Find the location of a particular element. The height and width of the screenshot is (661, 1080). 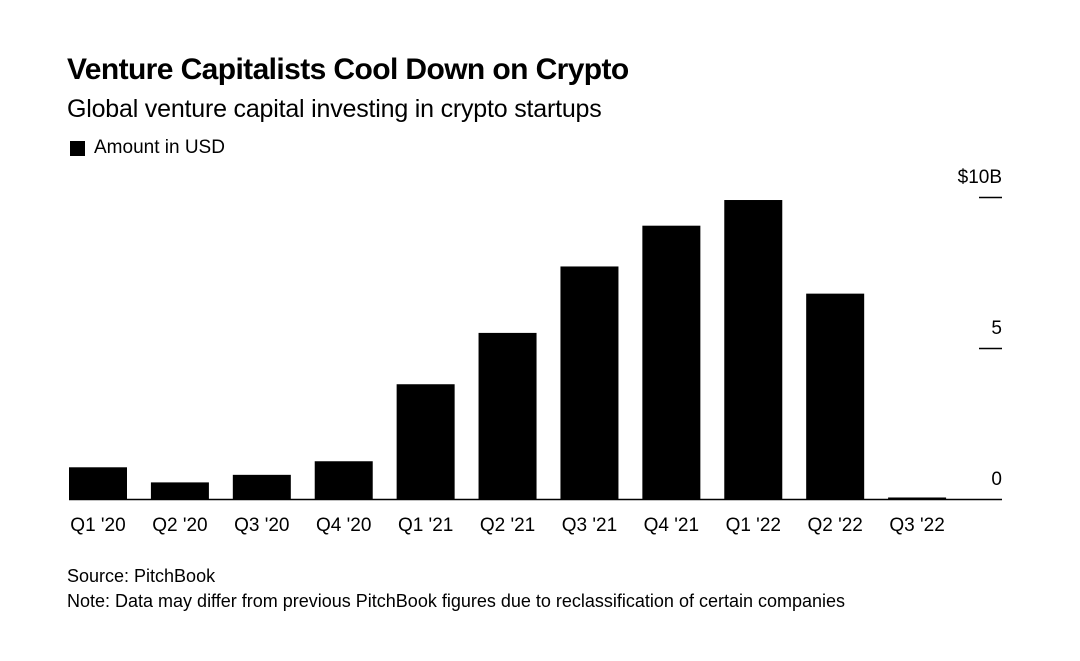

y-tick-label: 5 is located at coordinates (996, 328).